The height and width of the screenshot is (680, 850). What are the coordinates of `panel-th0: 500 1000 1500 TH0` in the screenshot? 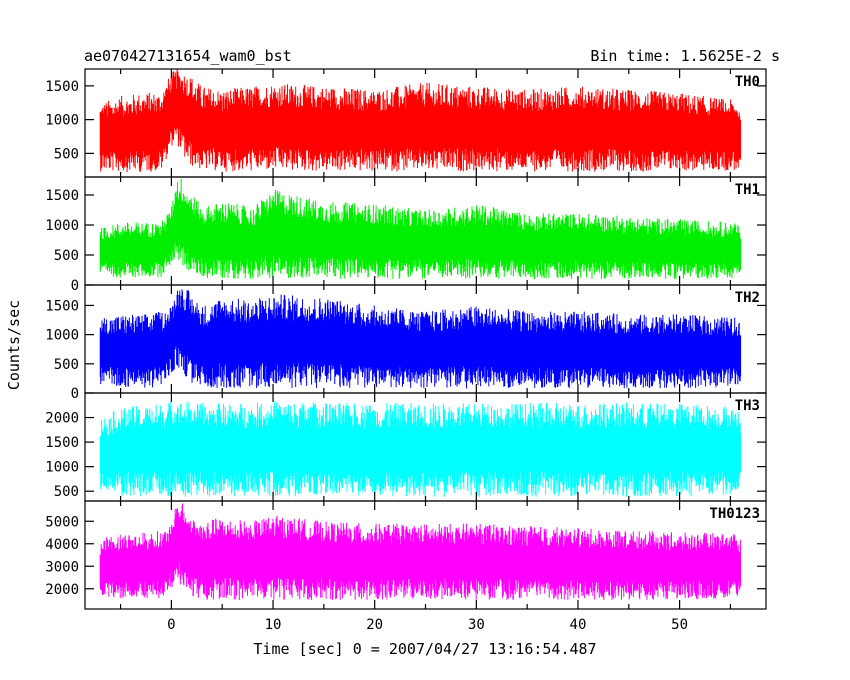 It's located at (406, 123).